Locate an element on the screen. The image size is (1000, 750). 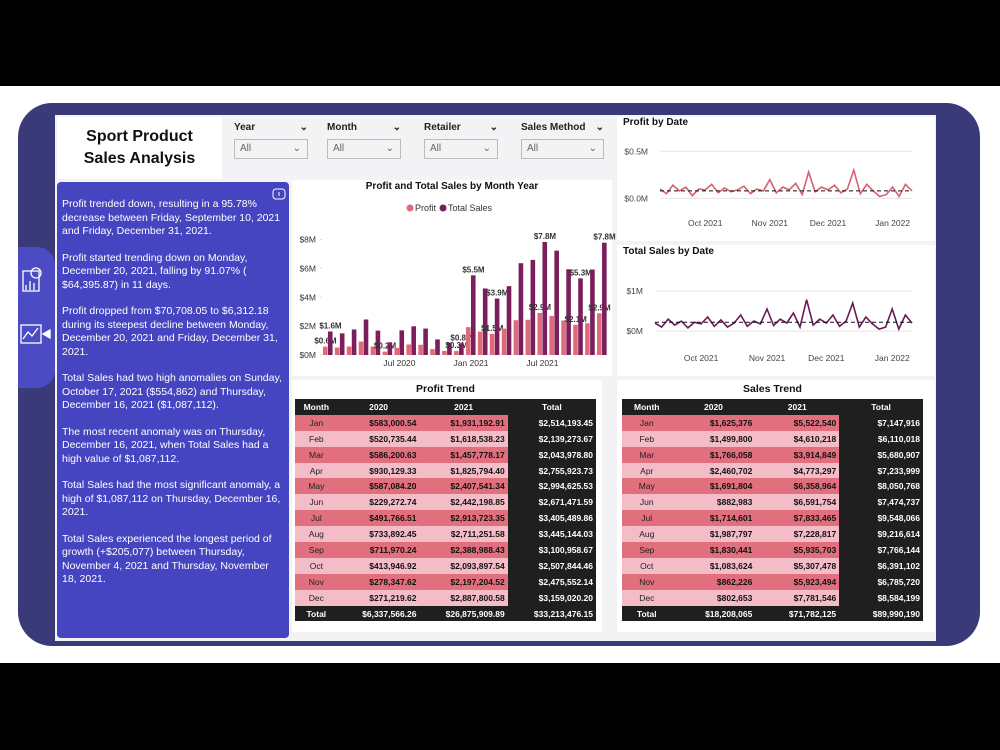
table-cell: Oct is located at coordinates (316, 565).